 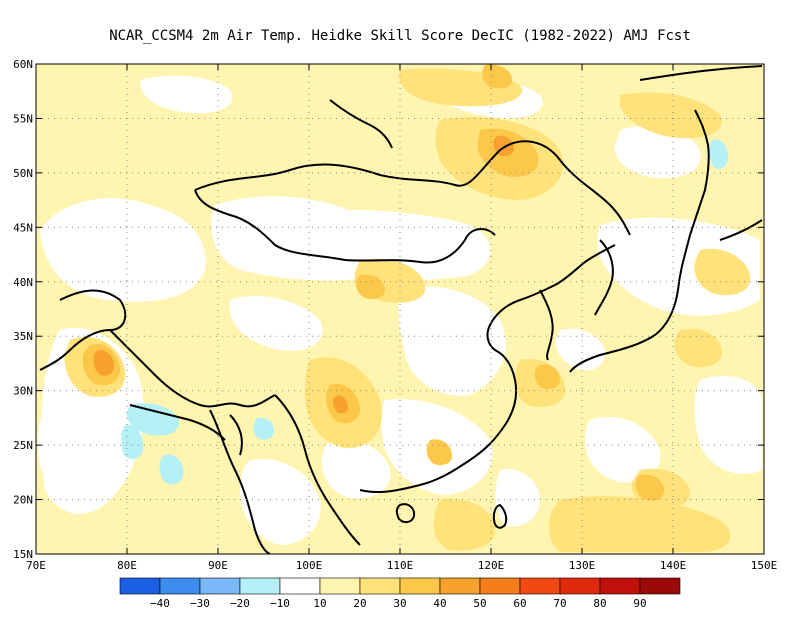 I want to click on colorbar: −40 −30 −20 −10 10 20 30 40 50 60 70 80 90, so click(x=400, y=593).